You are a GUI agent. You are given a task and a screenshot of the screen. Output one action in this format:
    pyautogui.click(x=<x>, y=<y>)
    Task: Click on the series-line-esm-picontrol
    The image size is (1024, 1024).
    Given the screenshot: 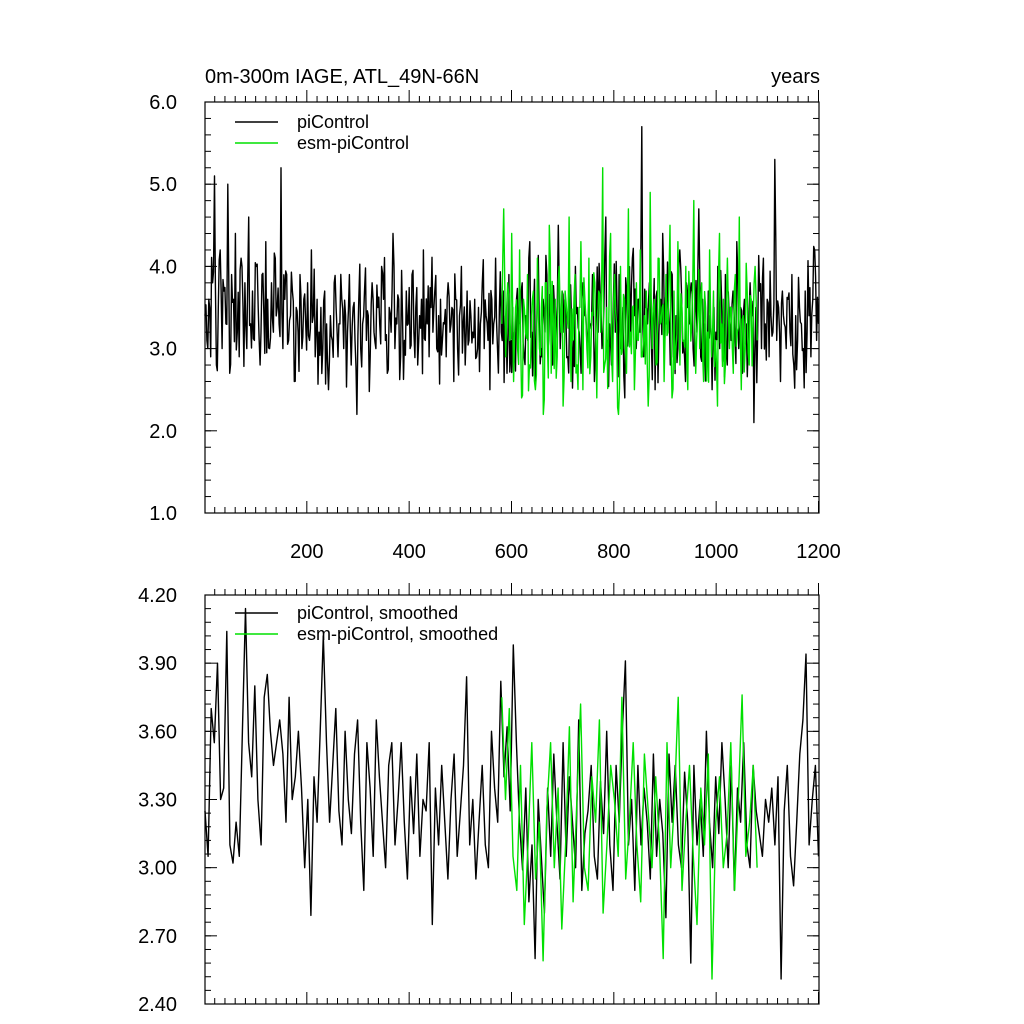 What is the action you would take?
    pyautogui.click(x=629, y=291)
    